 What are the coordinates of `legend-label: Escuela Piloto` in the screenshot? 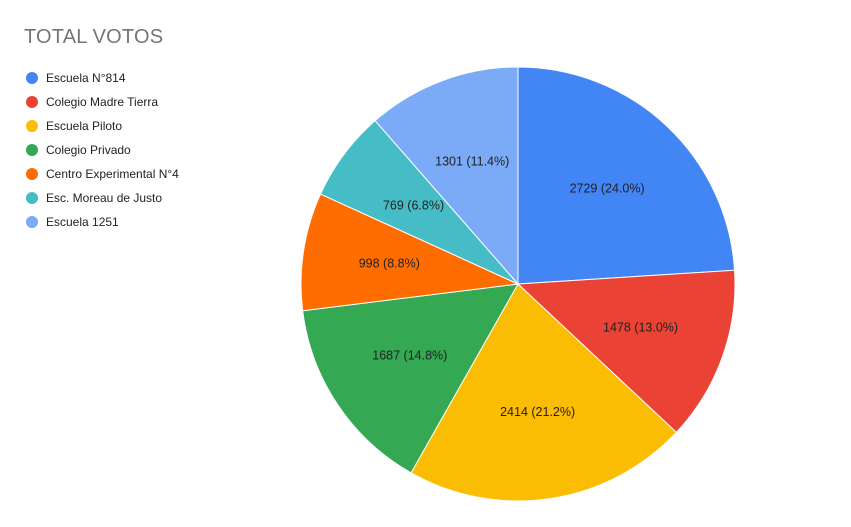 It's located at (84, 126).